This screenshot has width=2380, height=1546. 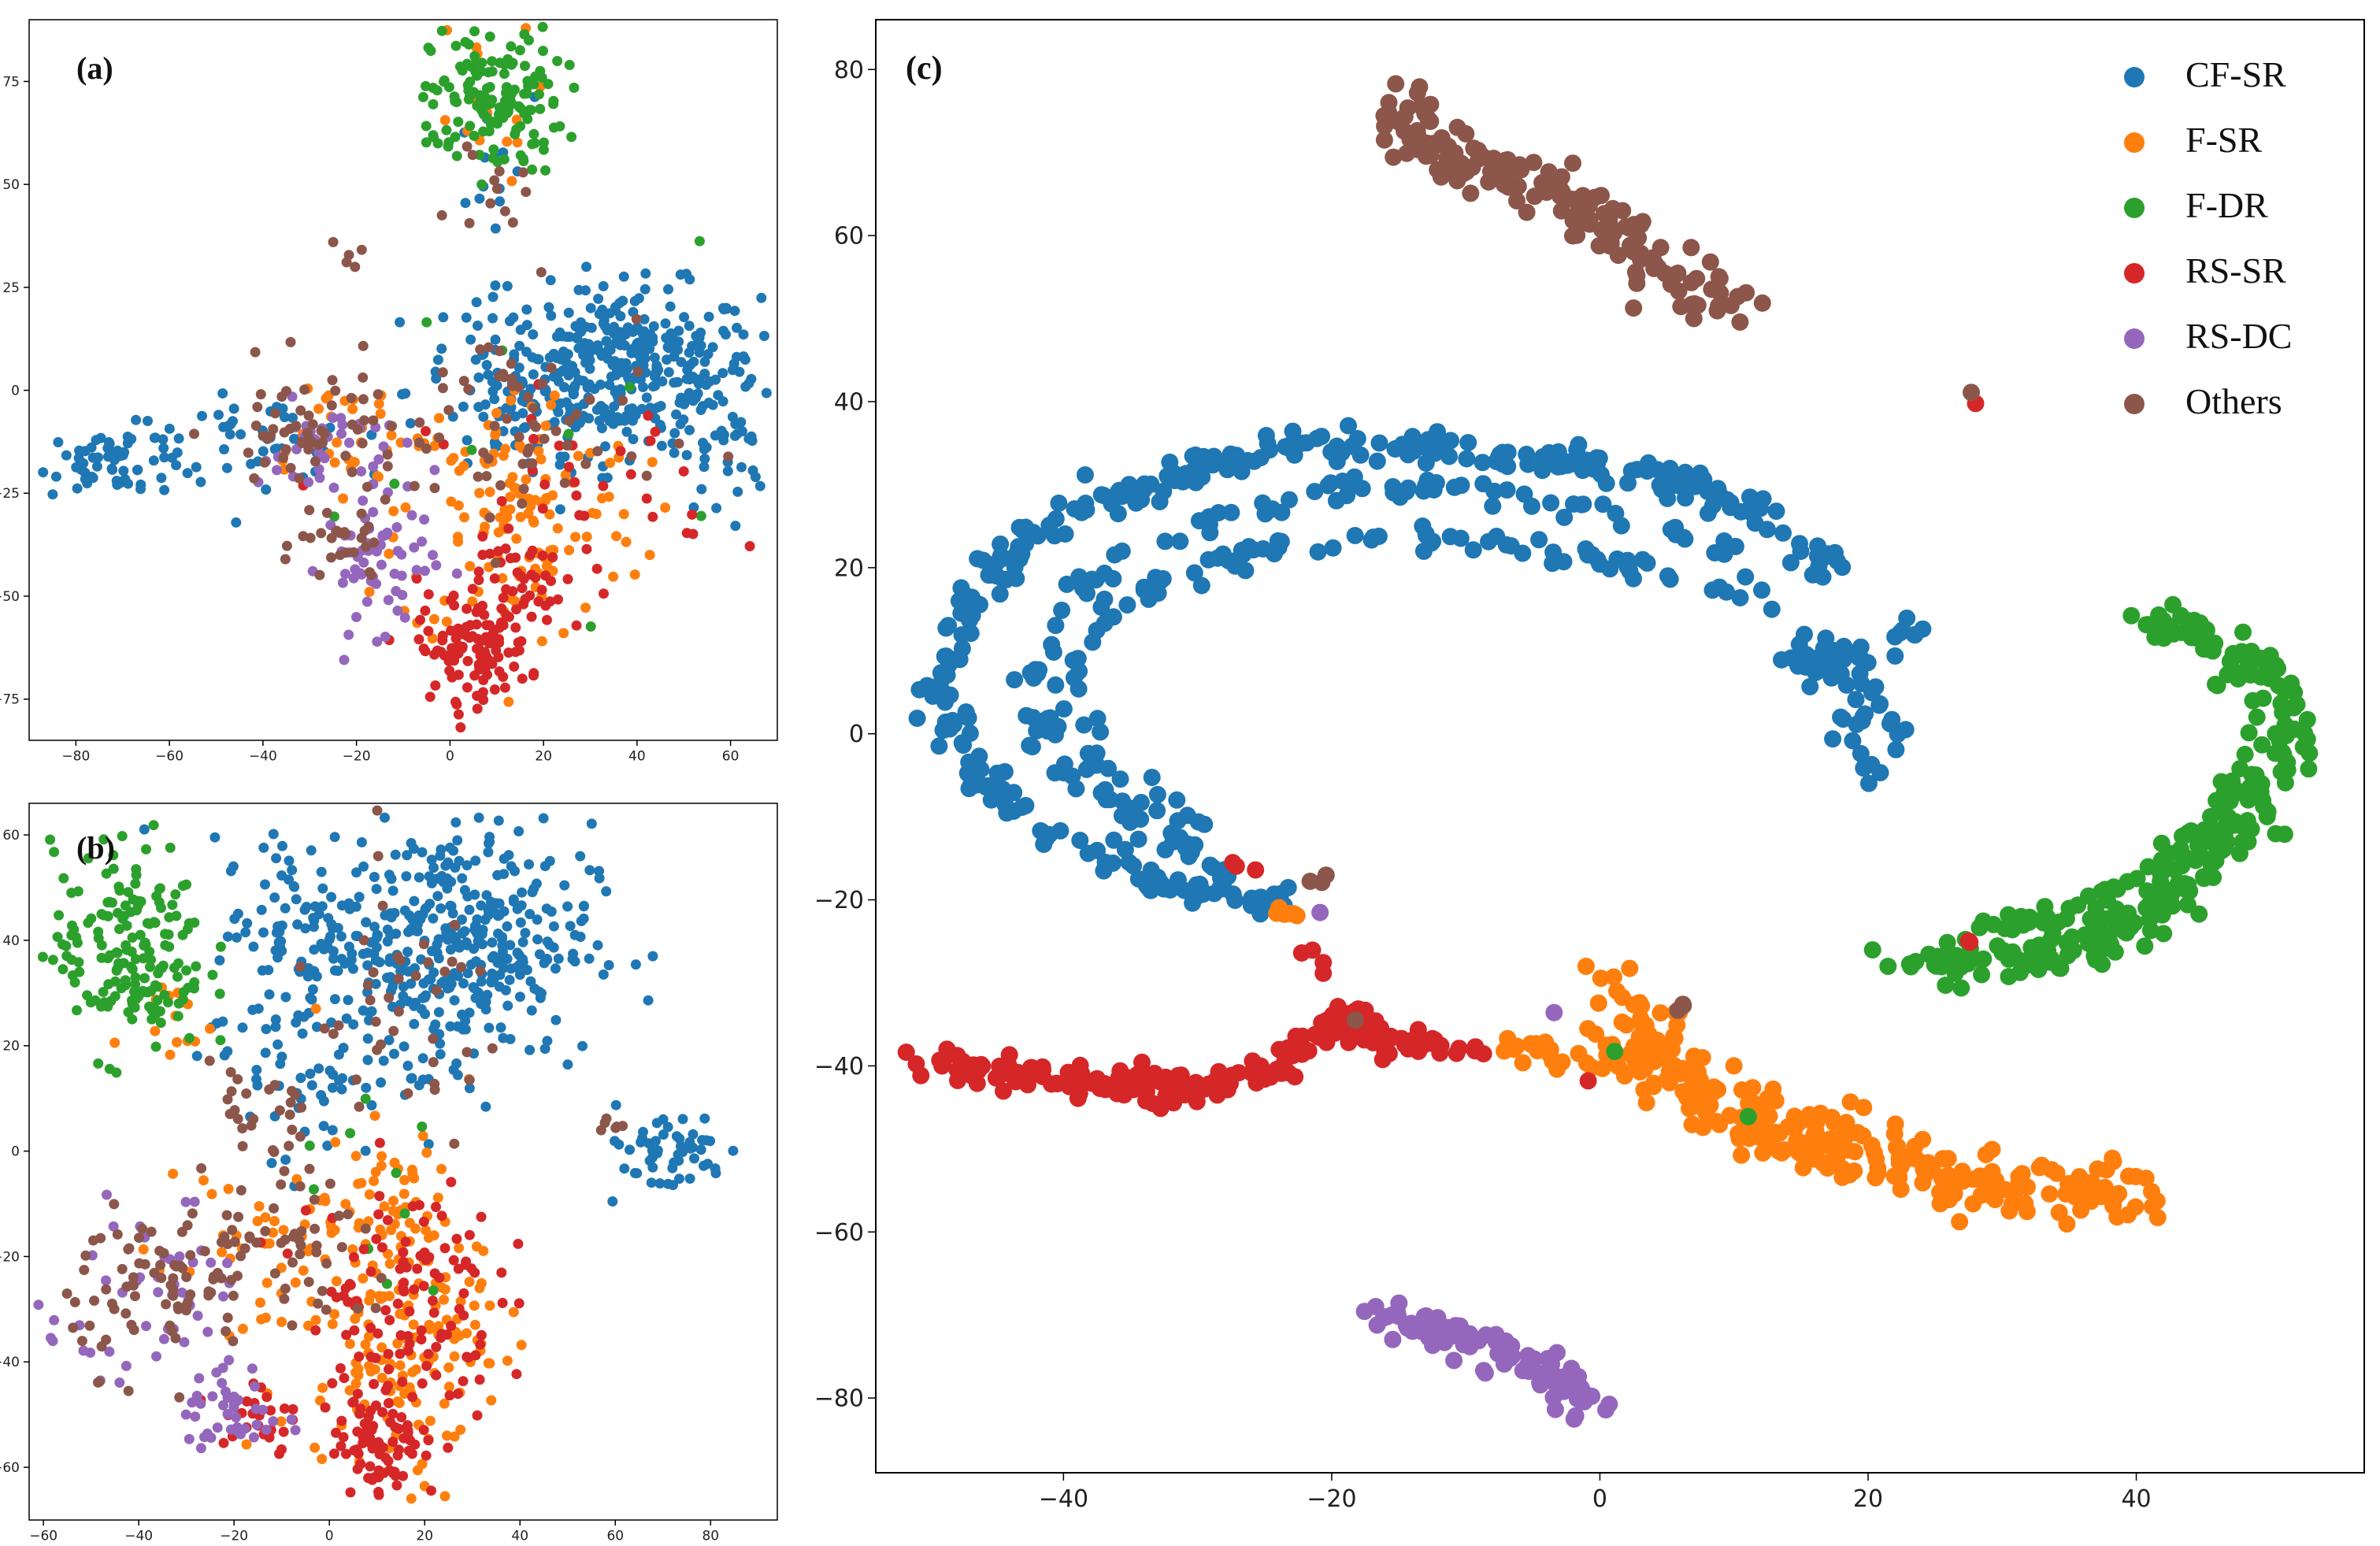 What do you see at coordinates (1599, 1499) in the screenshot?
I see `x-tick-label: 0` at bounding box center [1599, 1499].